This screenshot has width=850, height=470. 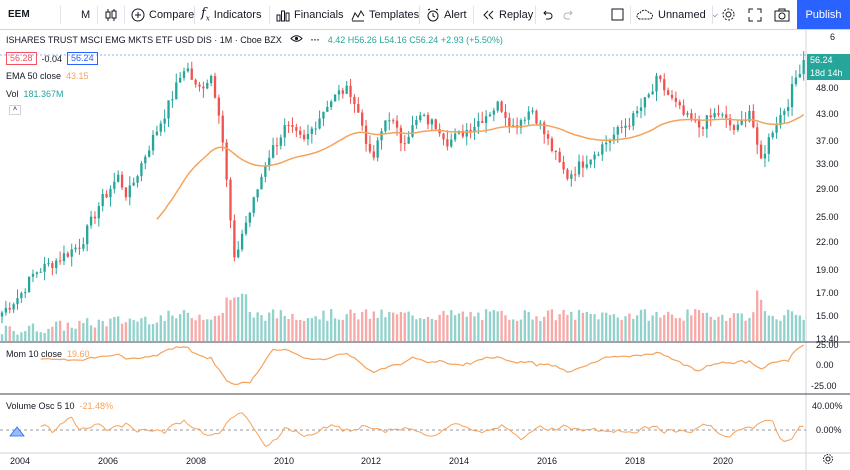 What do you see at coordinates (196, 461) in the screenshot?
I see `time-tick: 2008` at bounding box center [196, 461].